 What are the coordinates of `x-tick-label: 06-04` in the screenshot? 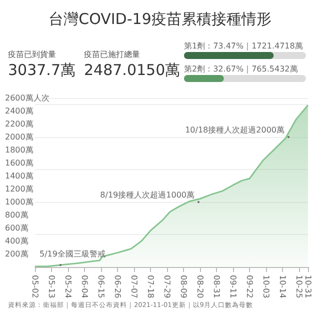 It's located at (84, 286).